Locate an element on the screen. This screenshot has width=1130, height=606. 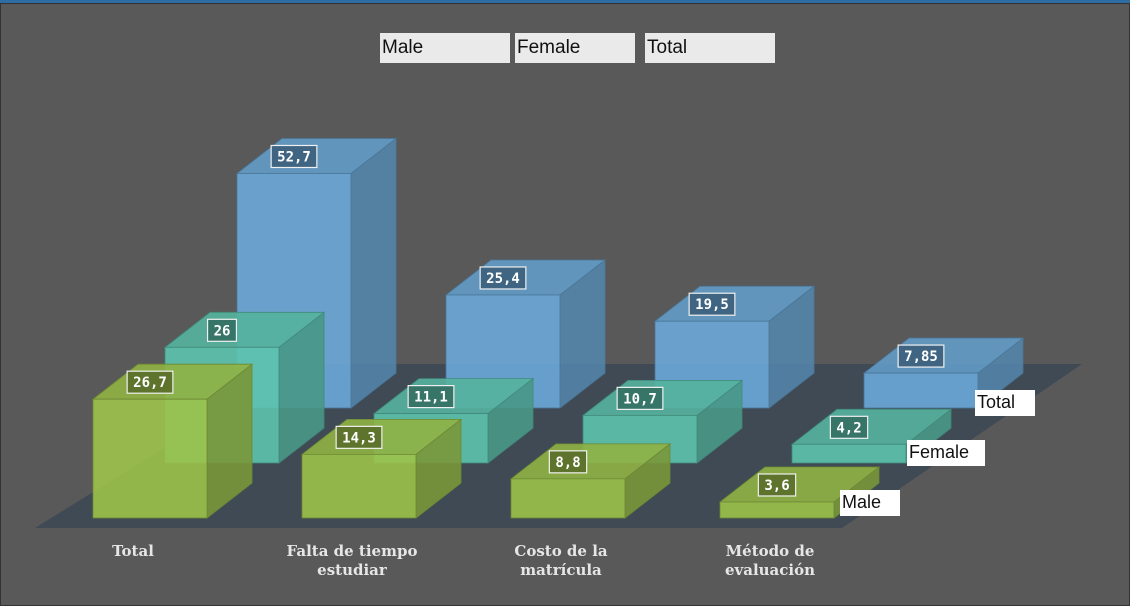
value-label: 52,7 is located at coordinates (294, 157).